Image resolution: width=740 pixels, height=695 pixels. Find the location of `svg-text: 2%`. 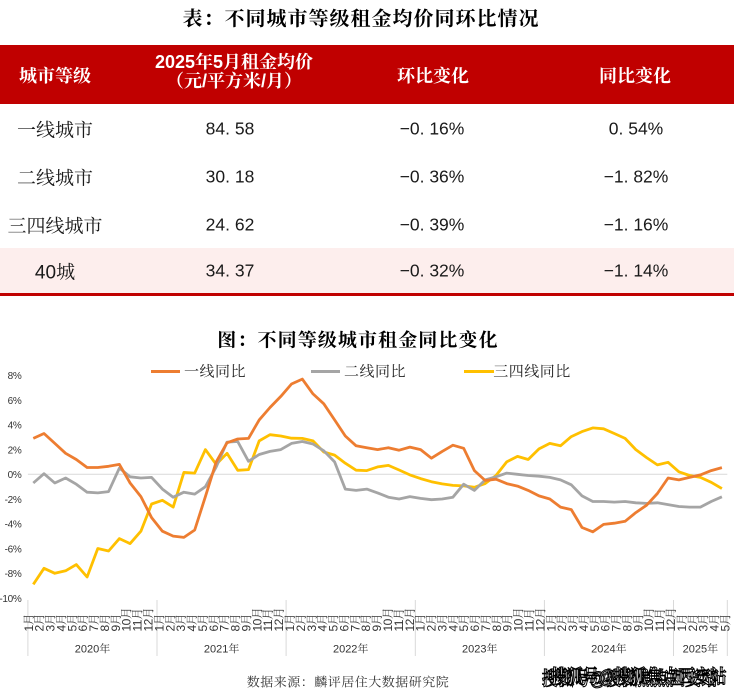

svg-text: 2% is located at coordinates (15, 450).